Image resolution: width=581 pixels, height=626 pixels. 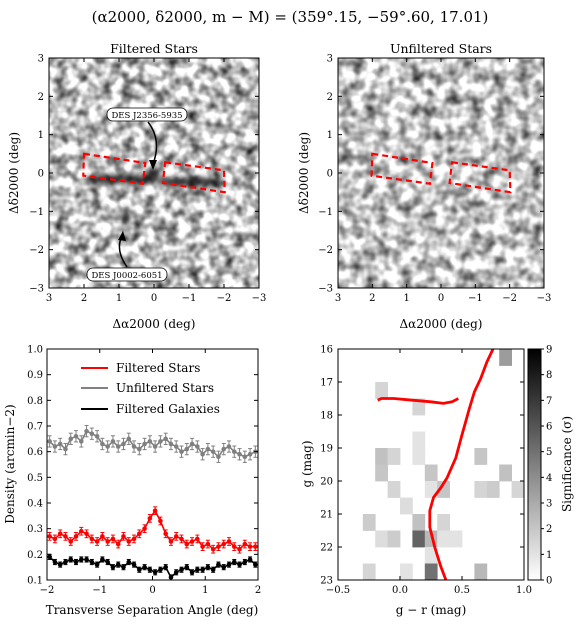 I want to click on x-axis-label: Δα2000 (deg), so click(x=441, y=324).